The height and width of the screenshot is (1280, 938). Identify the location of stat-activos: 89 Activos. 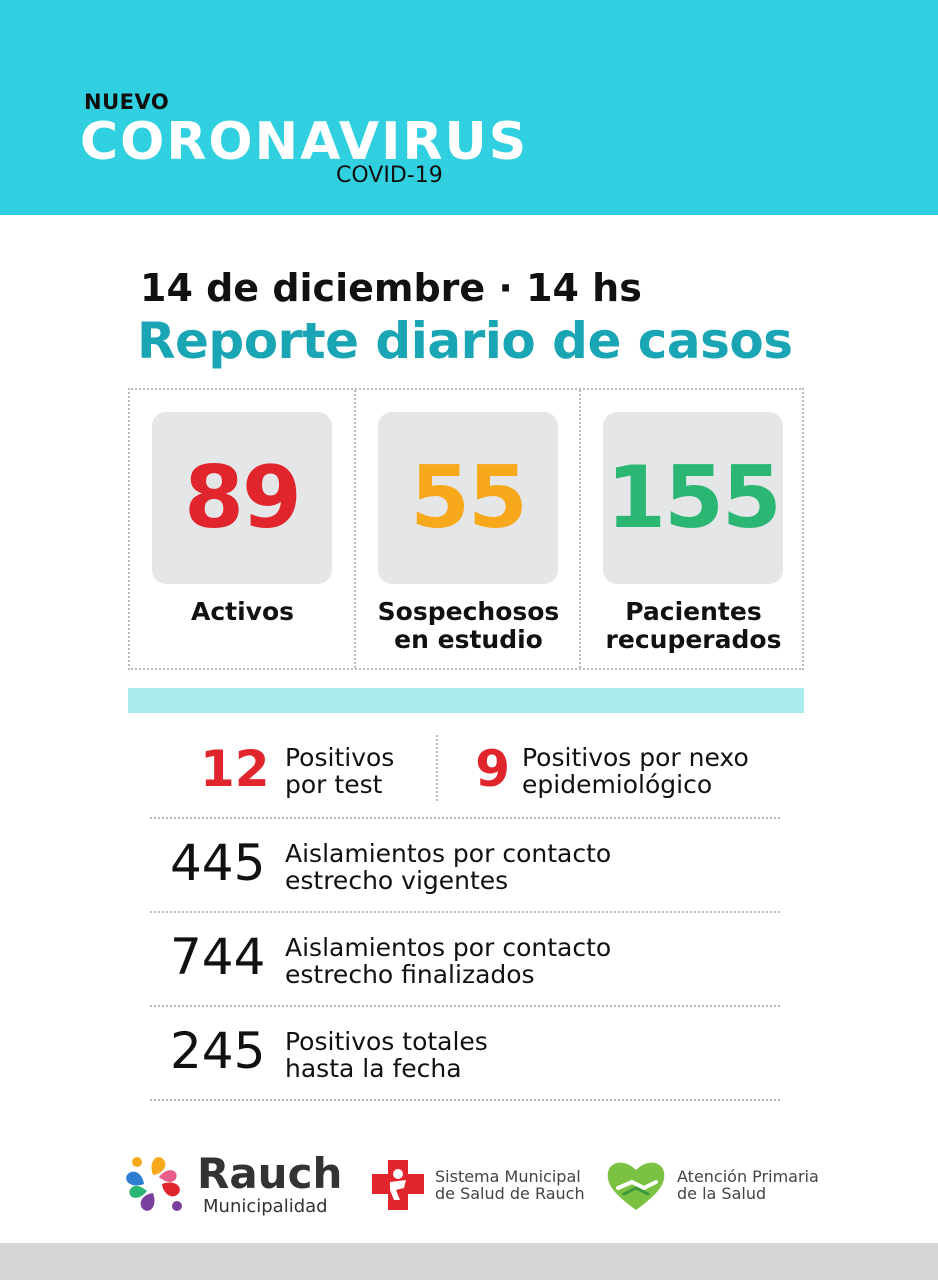
(242, 529).